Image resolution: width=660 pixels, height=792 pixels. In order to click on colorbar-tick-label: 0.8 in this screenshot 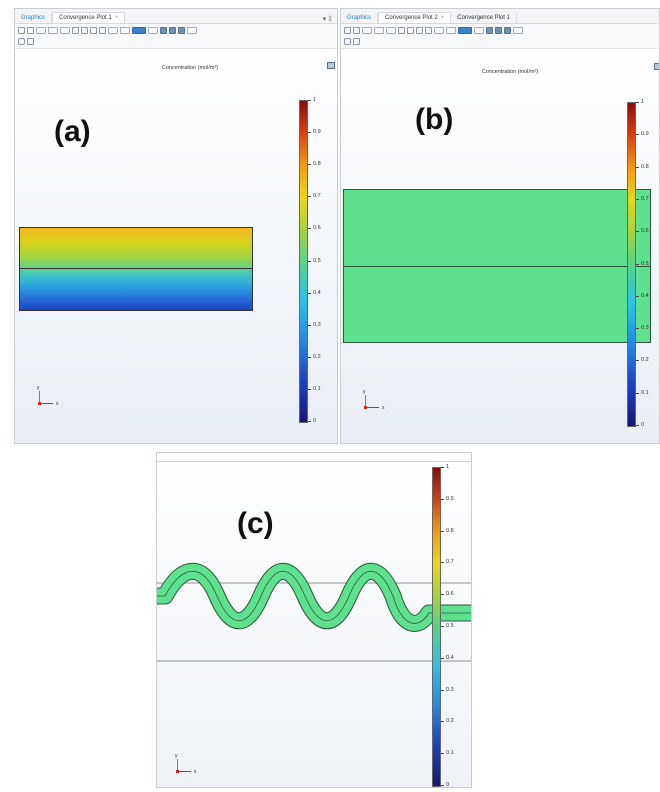, I will do `click(450, 530)`.